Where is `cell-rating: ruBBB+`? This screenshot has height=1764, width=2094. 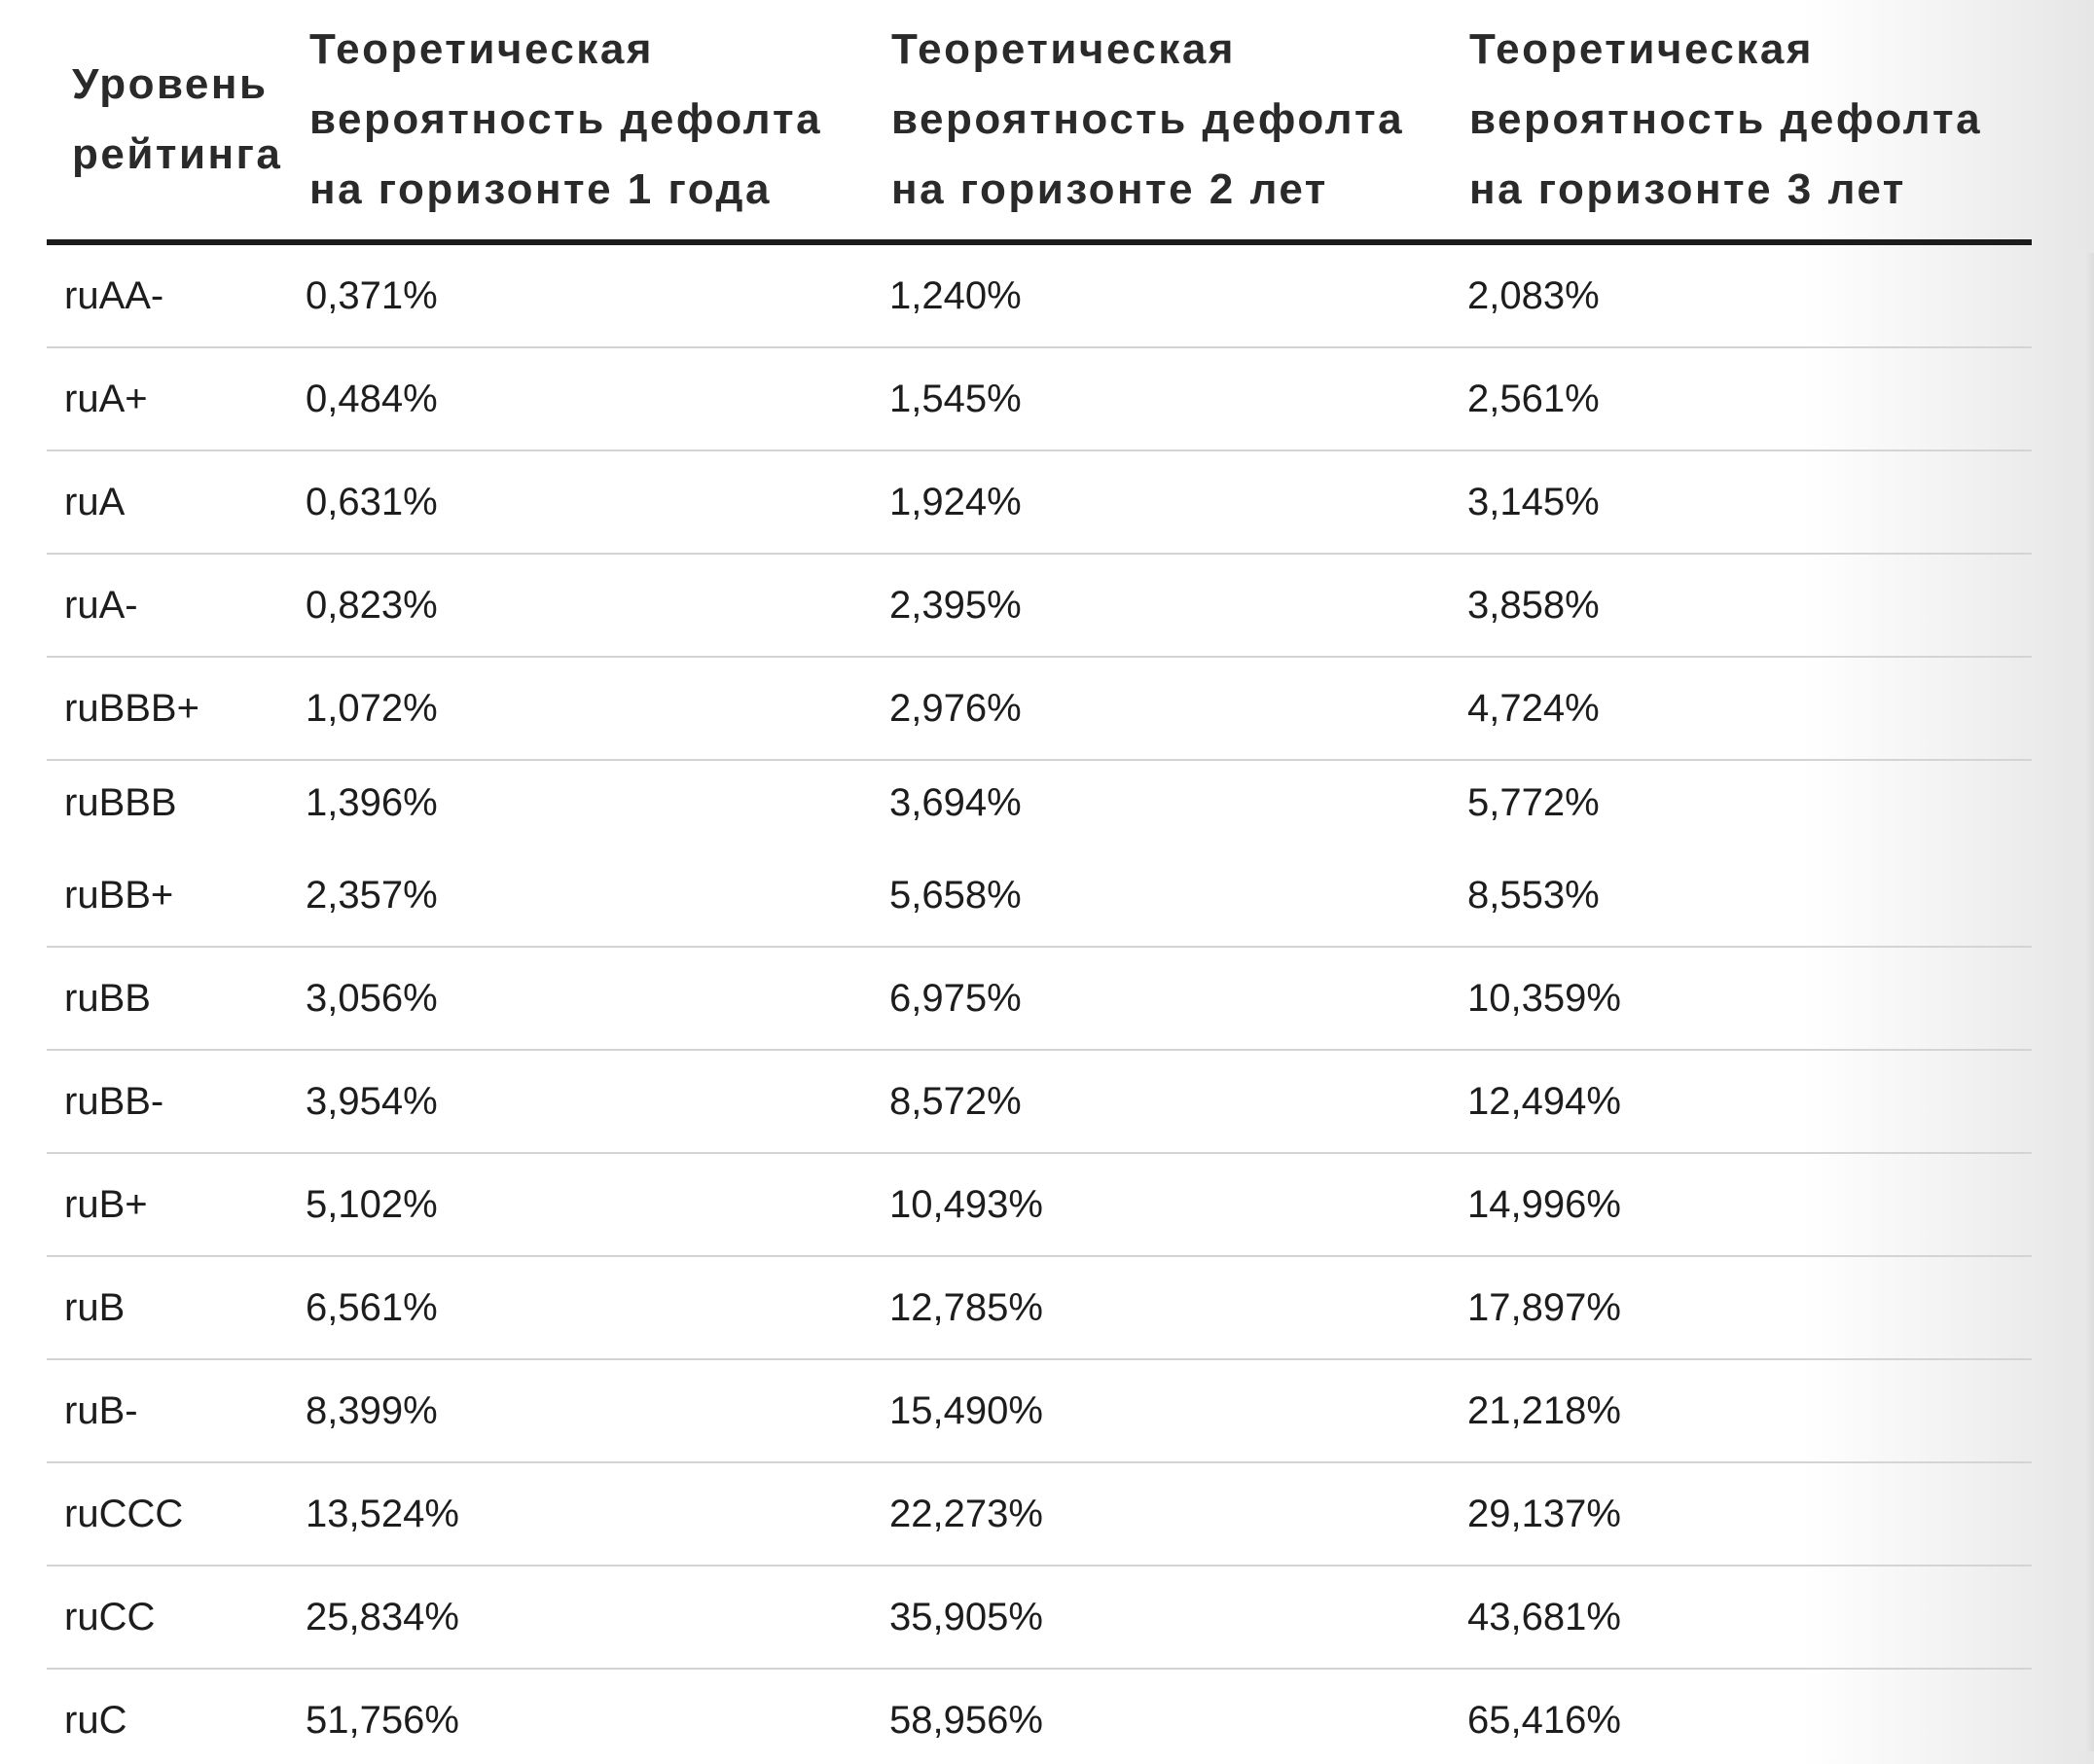
cell-rating: ruBBB+ is located at coordinates (167, 709).